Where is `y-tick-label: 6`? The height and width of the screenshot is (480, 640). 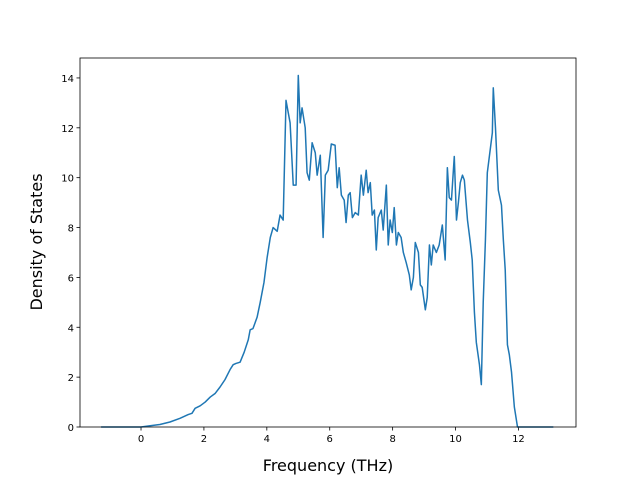 y-tick-label: 6 is located at coordinates (71, 278).